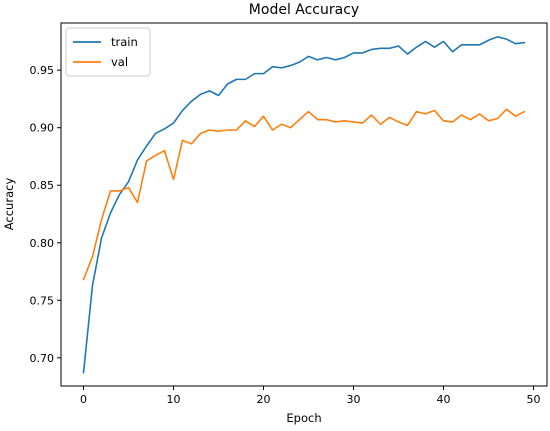 The image size is (550, 431). Describe the element at coordinates (354, 399) in the screenshot. I see `x-tick-label: 30` at that location.